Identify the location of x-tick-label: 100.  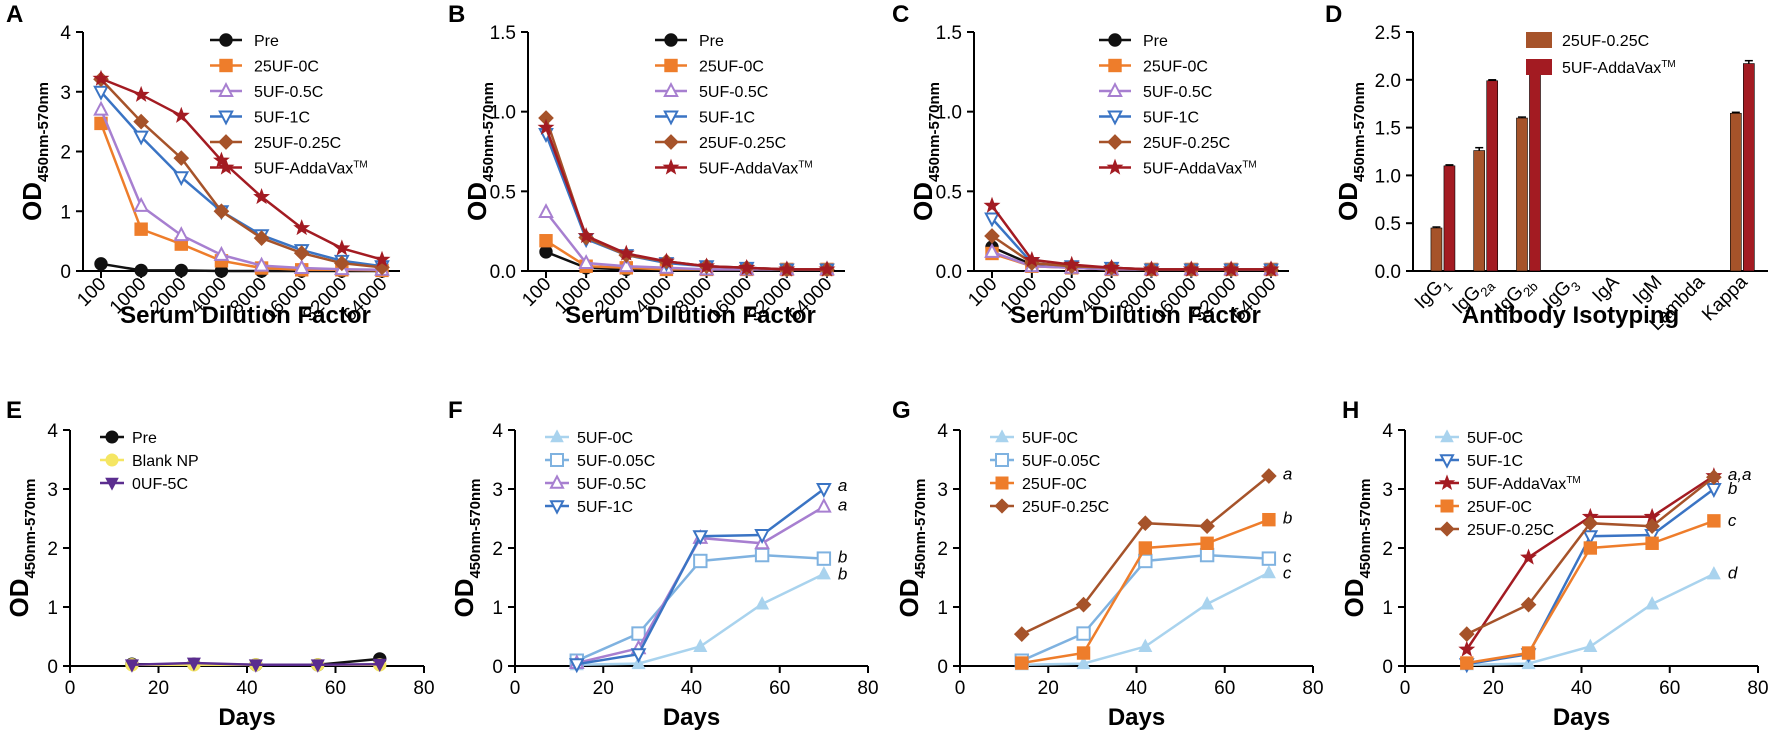
(536, 292).